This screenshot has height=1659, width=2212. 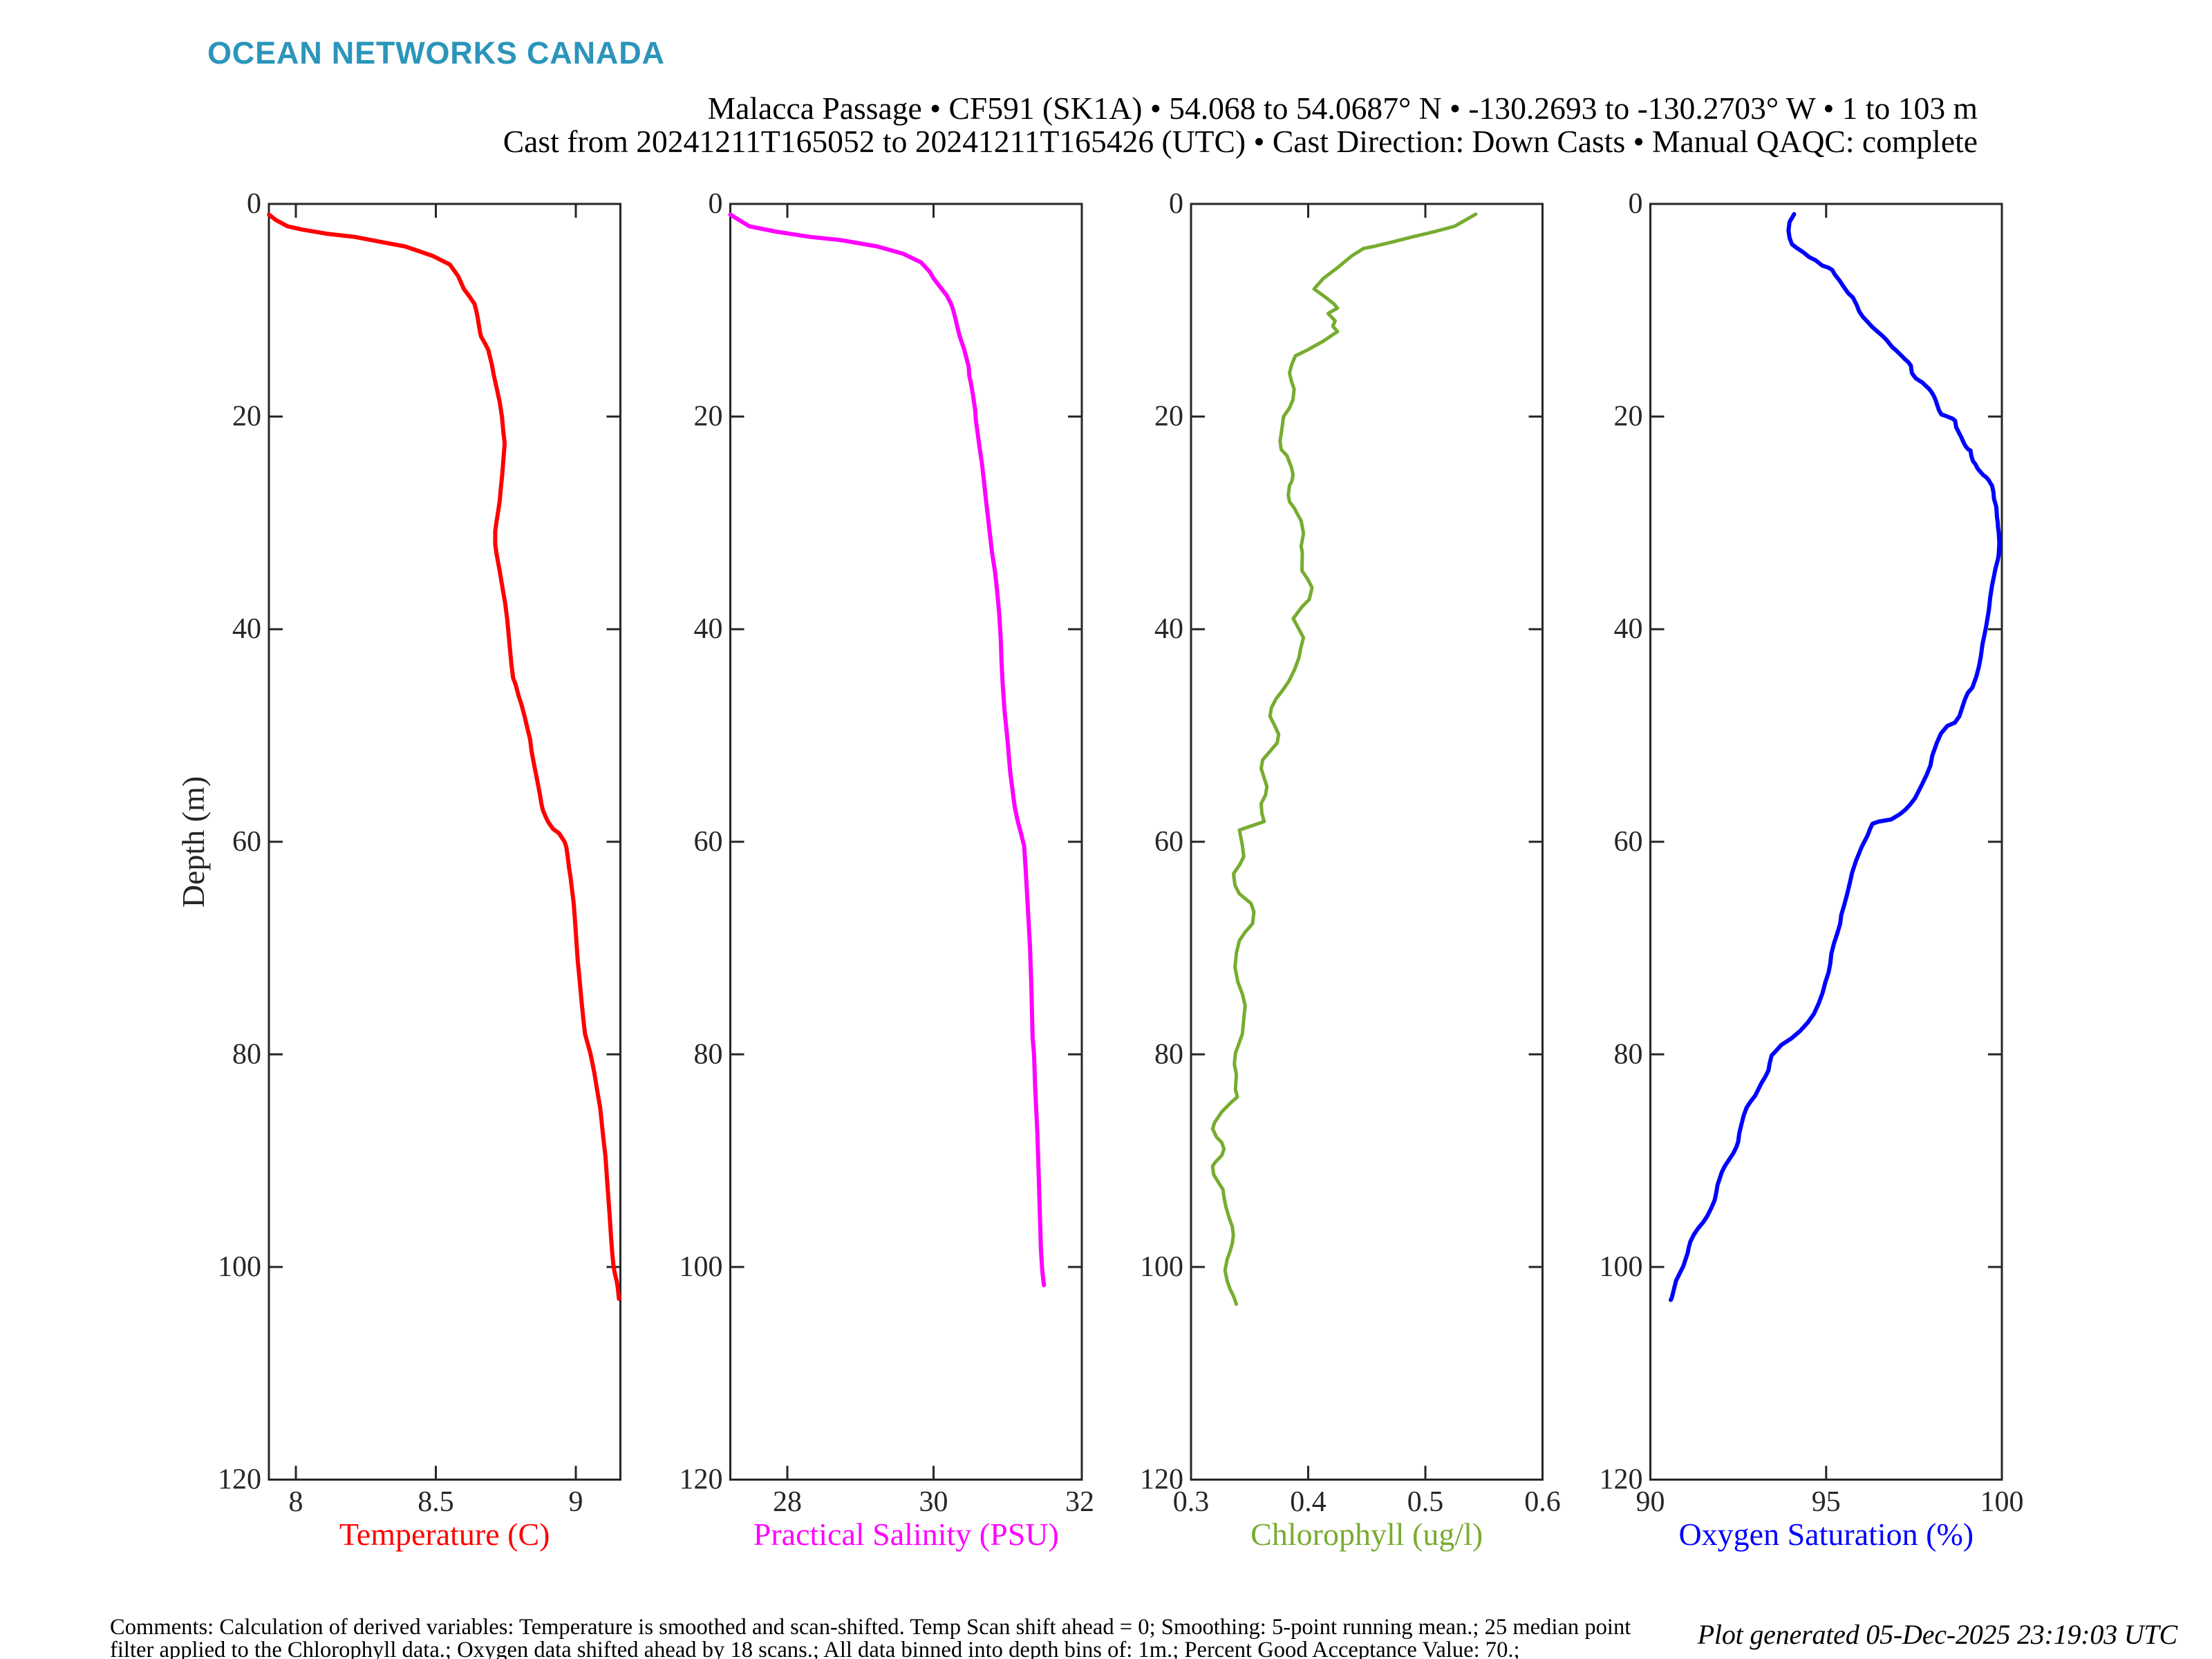 I want to click on svg-text: 90, so click(x=1651, y=1502).